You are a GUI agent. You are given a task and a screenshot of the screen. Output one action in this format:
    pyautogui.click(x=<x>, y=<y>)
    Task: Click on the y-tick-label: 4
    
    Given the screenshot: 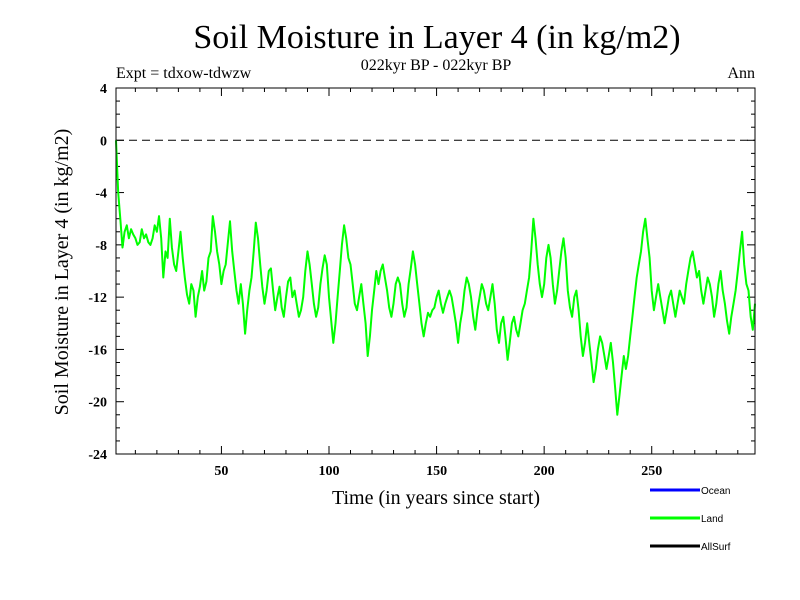 What is the action you would take?
    pyautogui.click(x=103, y=89)
    